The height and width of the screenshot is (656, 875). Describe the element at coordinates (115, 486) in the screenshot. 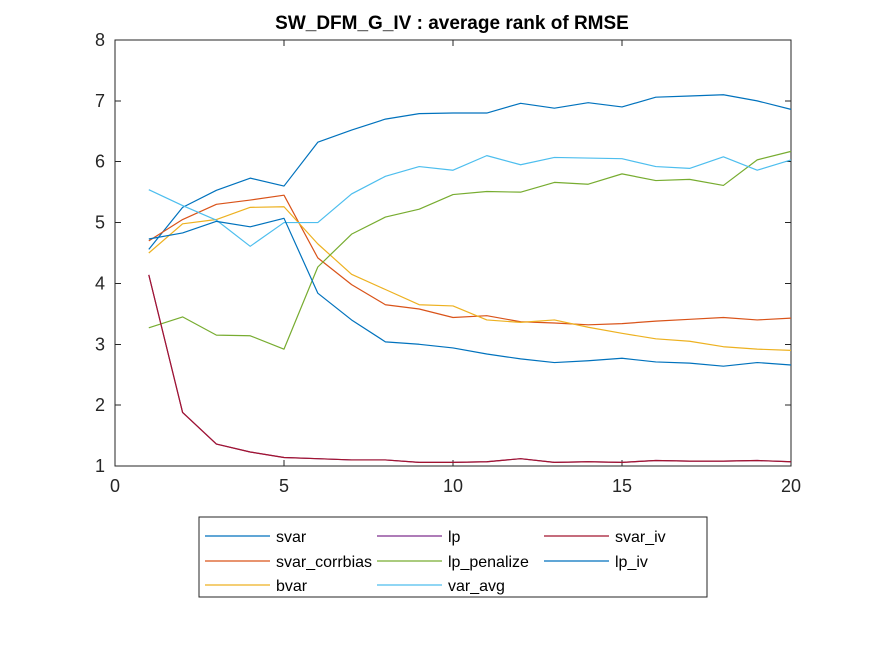

I see `x-tick-label: 0` at that location.